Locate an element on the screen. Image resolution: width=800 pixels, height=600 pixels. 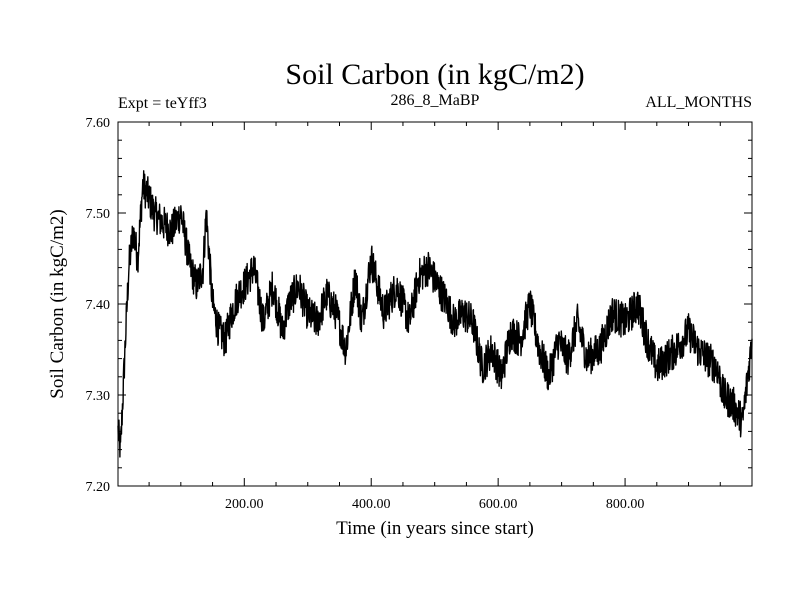
x-tick-label: 200.00 is located at coordinates (244, 504).